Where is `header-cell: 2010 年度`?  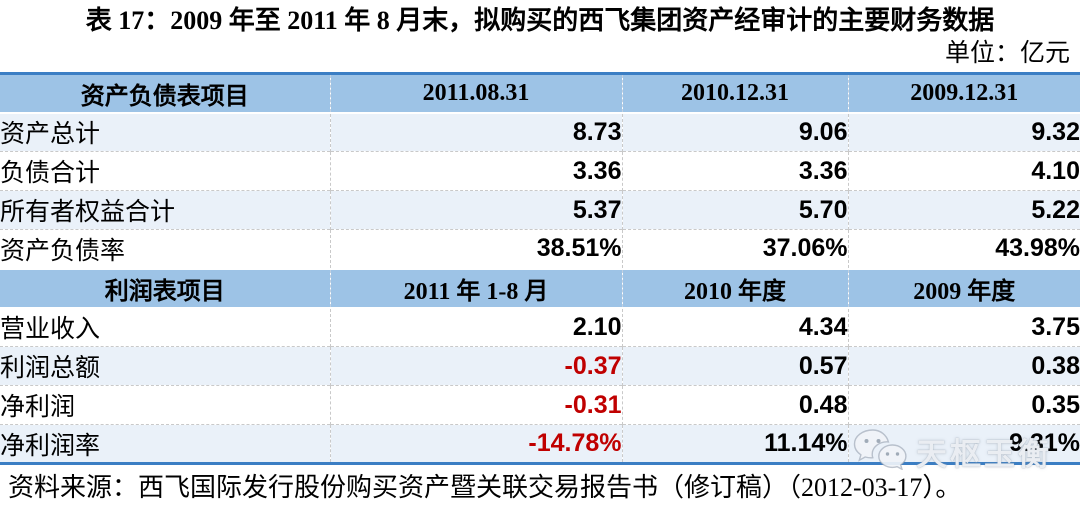
header-cell: 2010 年度 is located at coordinates (734, 288).